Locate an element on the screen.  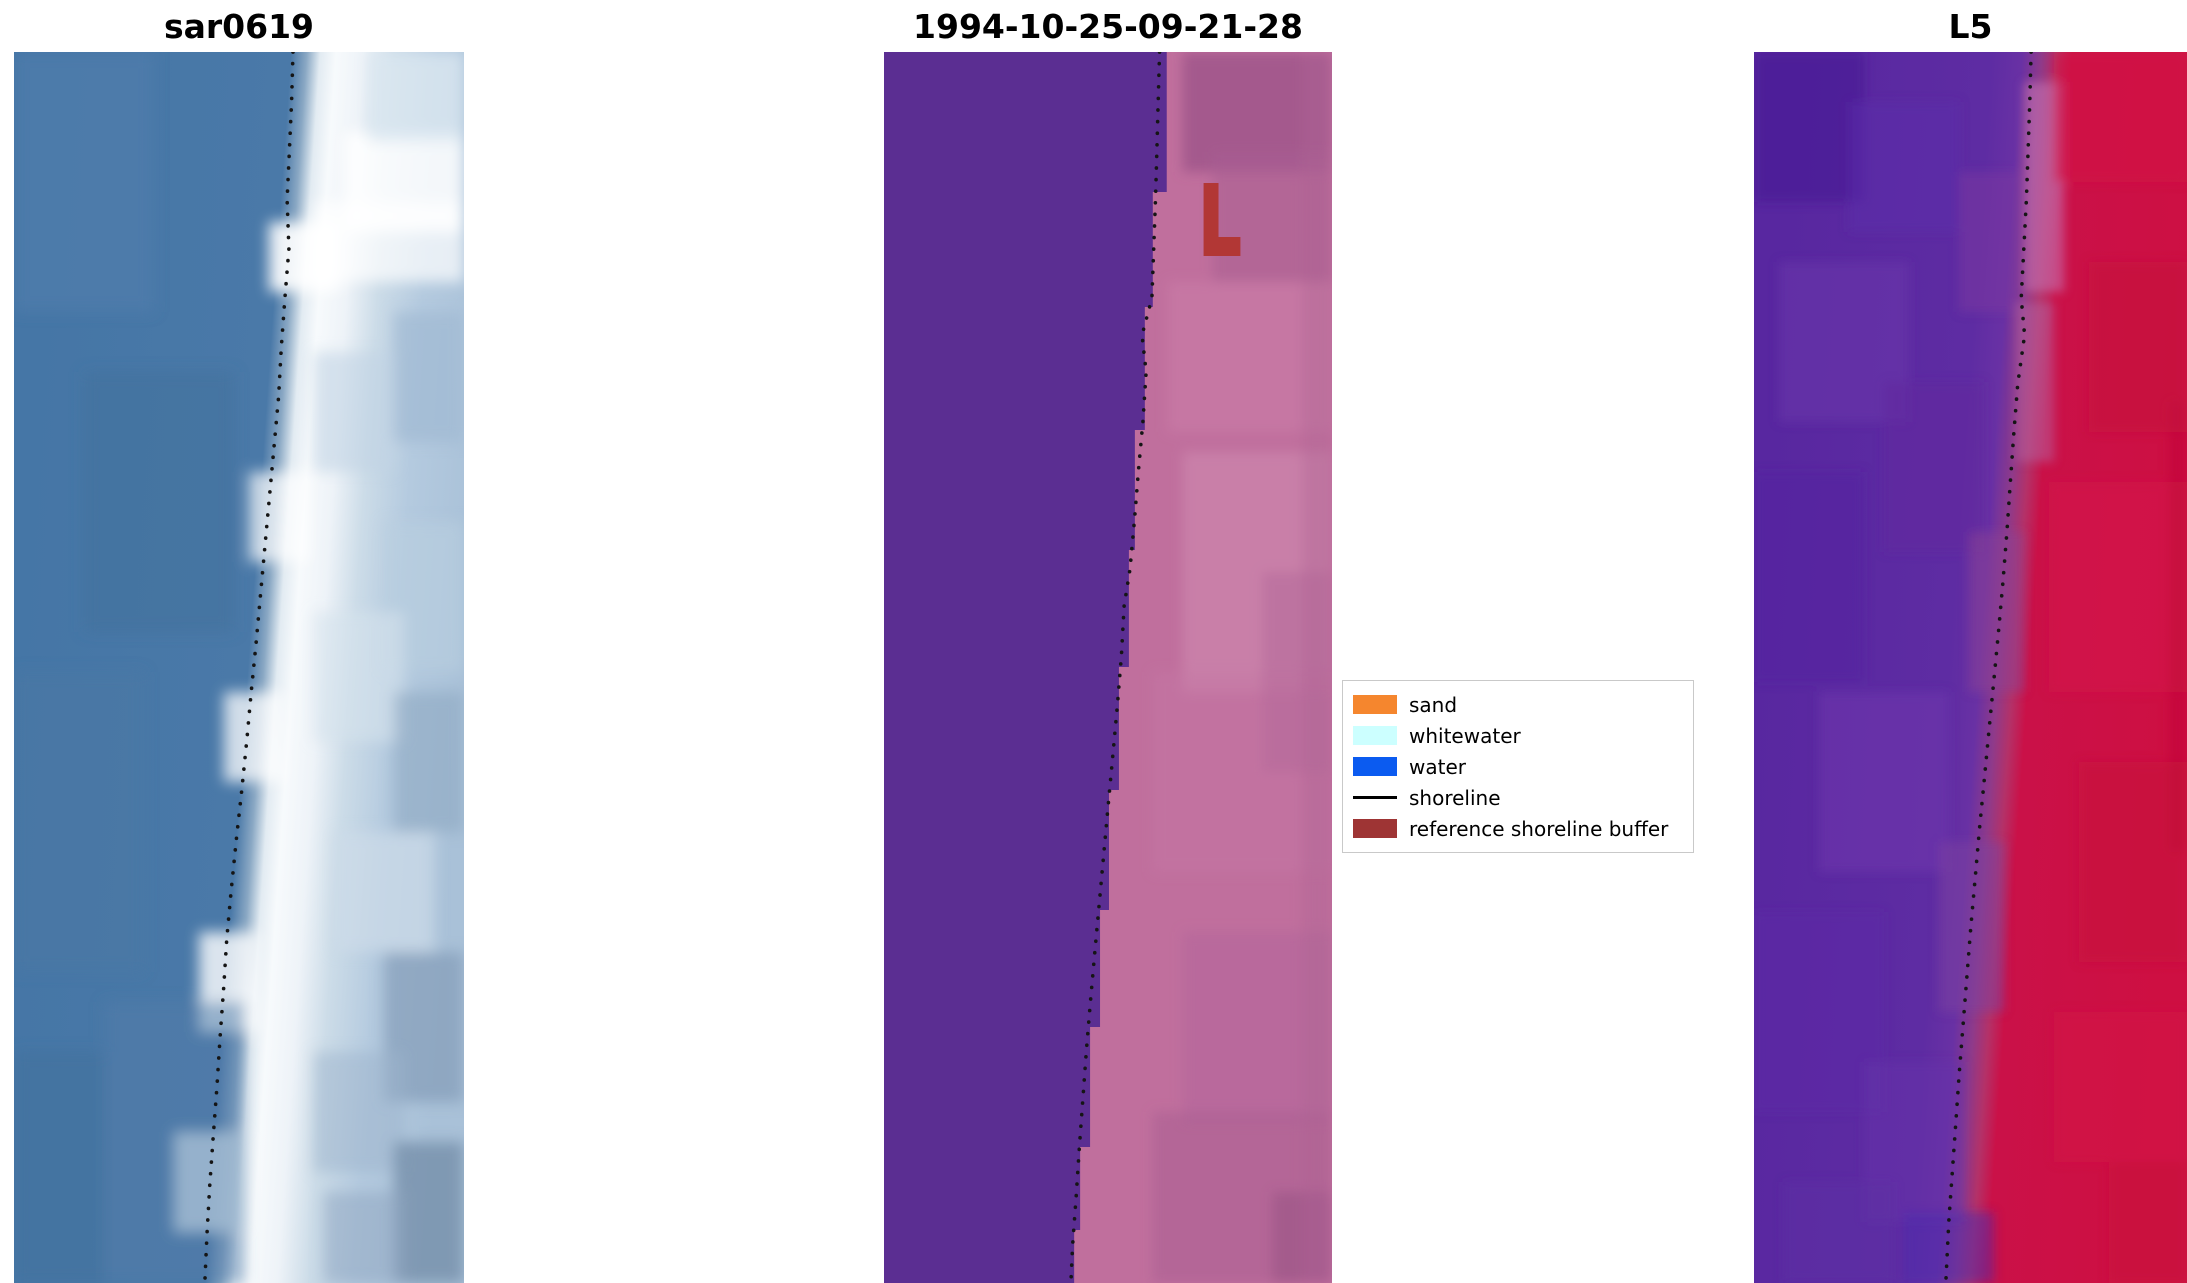
land-texture-patches is located at coordinates (1242, 667).